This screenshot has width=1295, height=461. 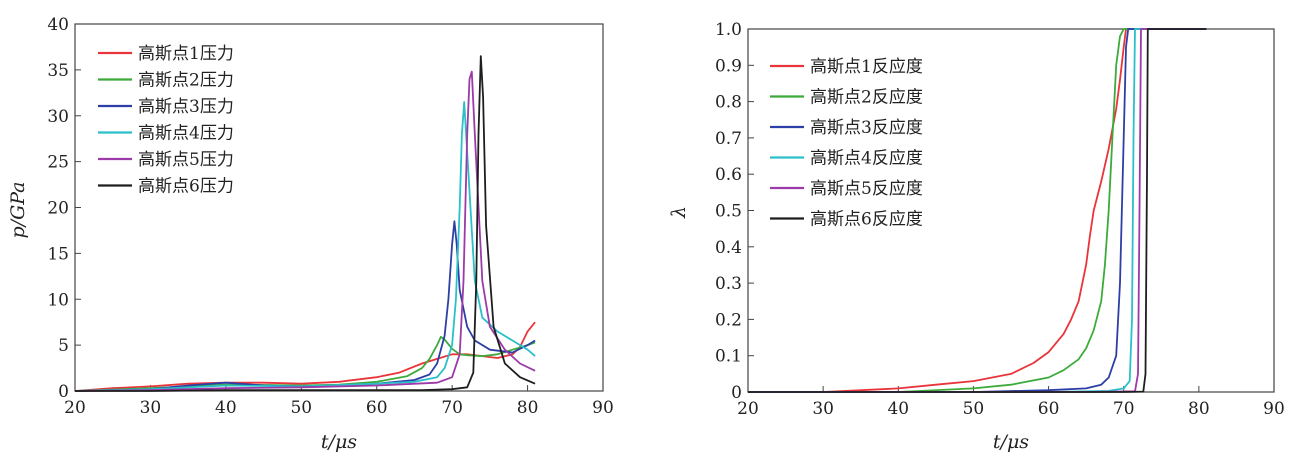 What do you see at coordinates (728, 248) in the screenshot?
I see `y-tick-label: 0.4` at bounding box center [728, 248].